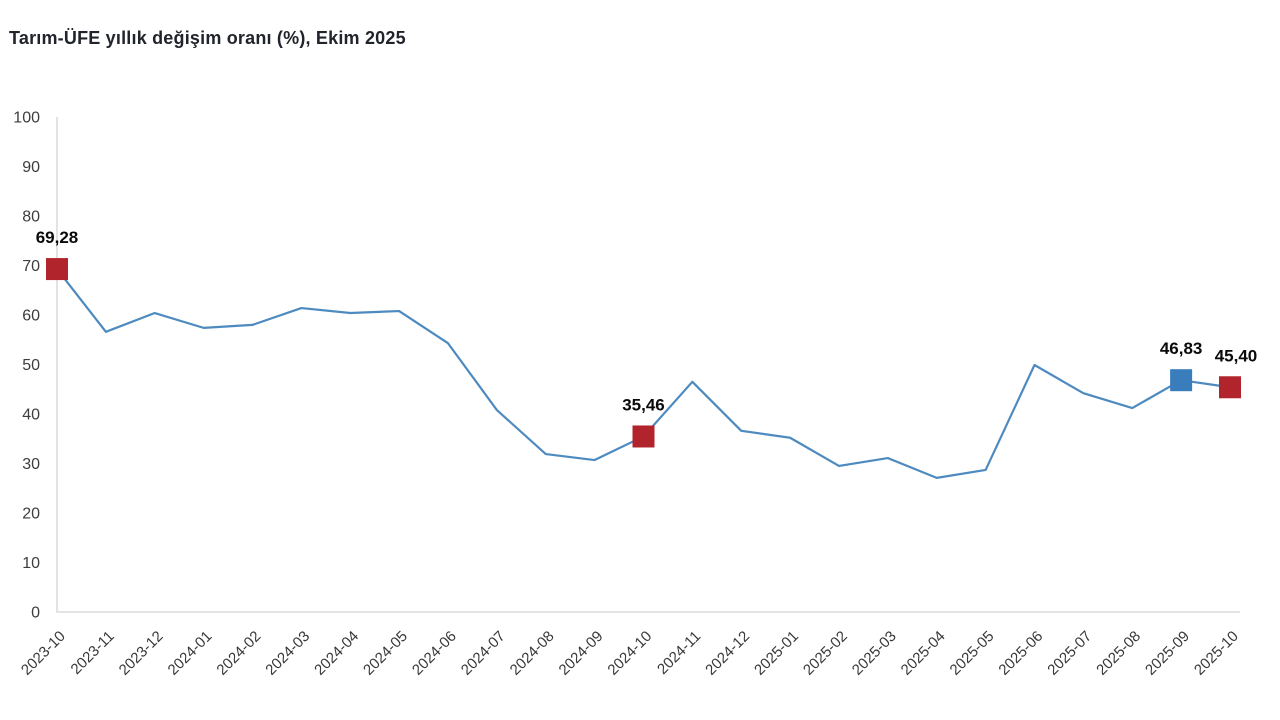 The height and width of the screenshot is (720, 1280). What do you see at coordinates (31, 514) in the screenshot?
I see `y-tick-label: 20` at bounding box center [31, 514].